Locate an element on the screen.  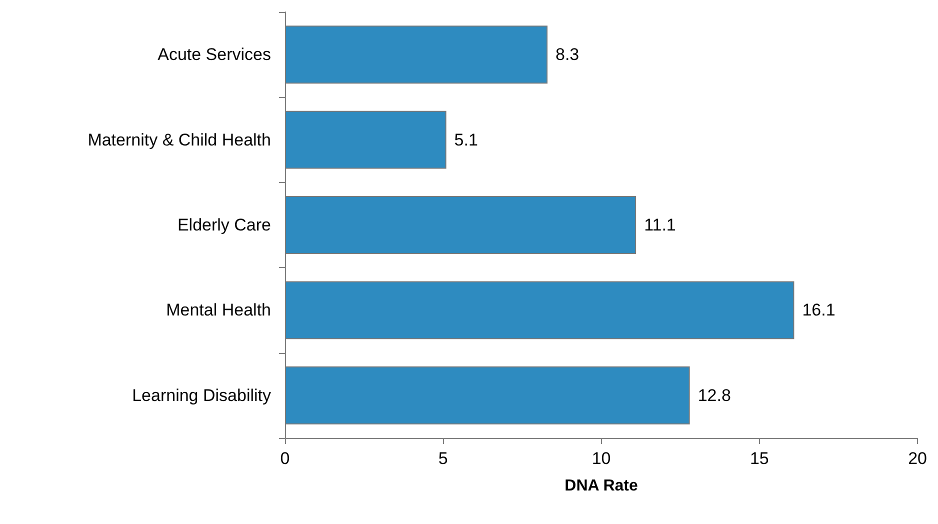
x-tick-label: 15 is located at coordinates (759, 458).